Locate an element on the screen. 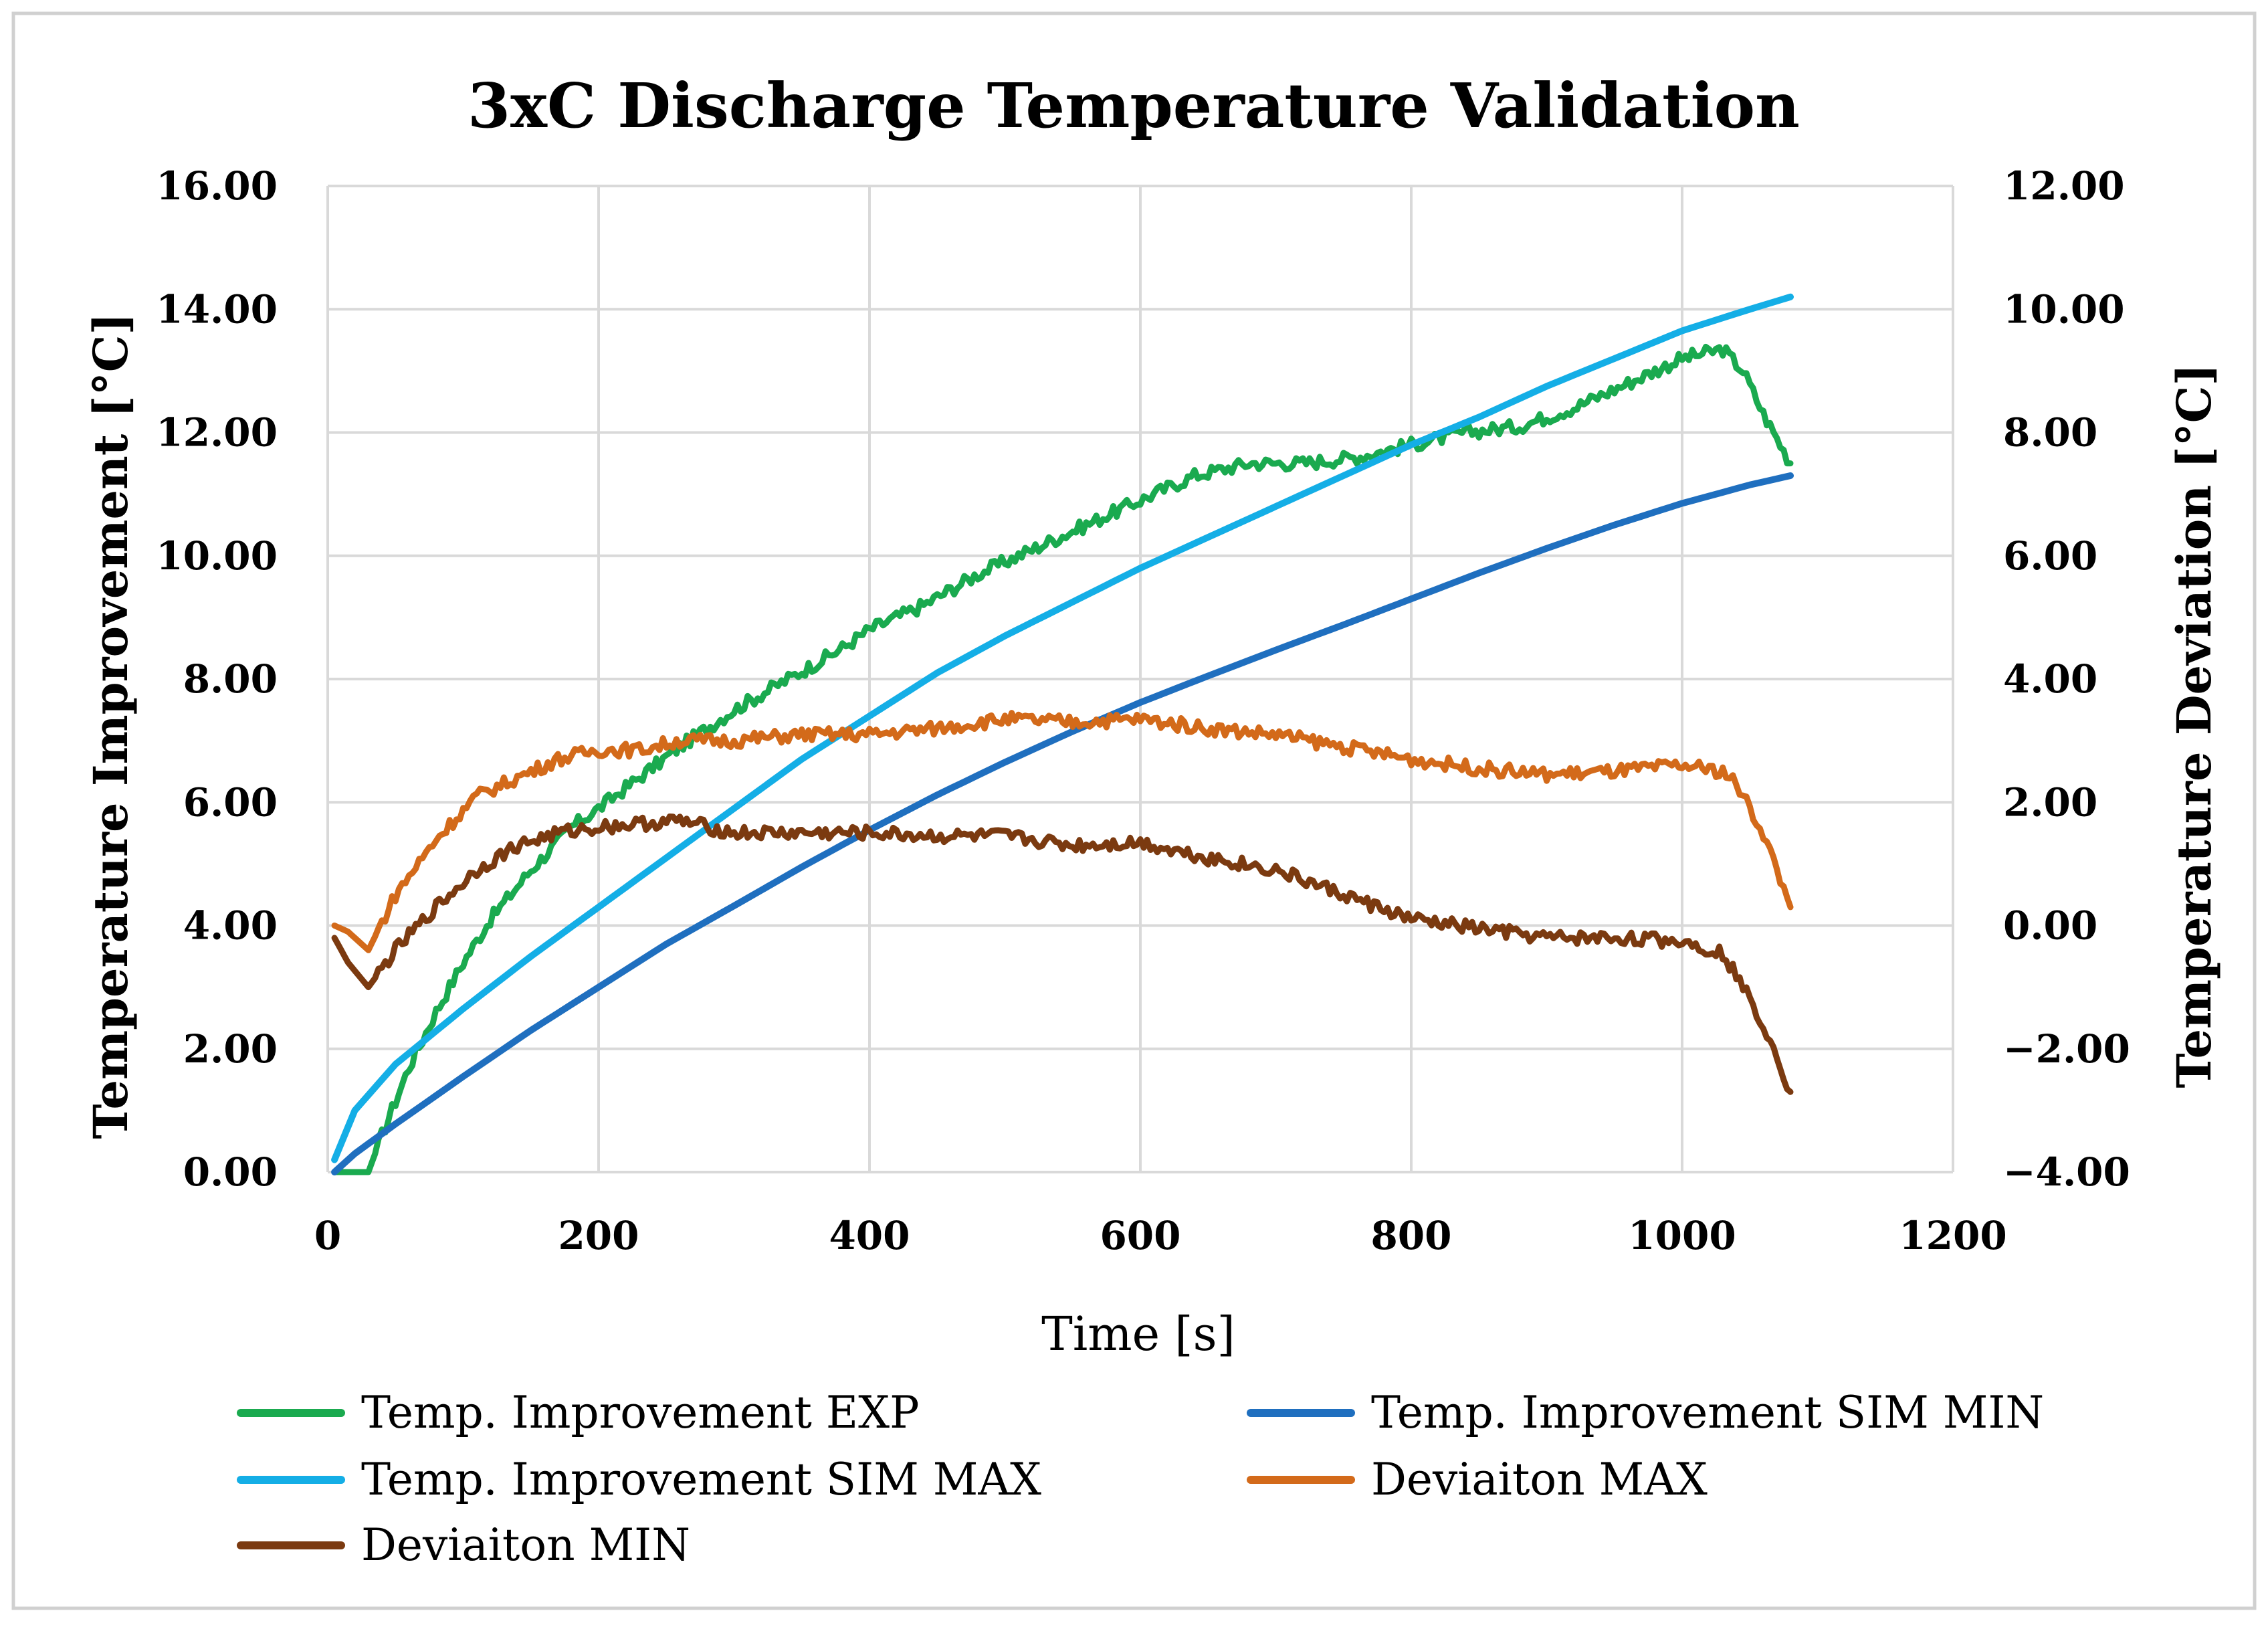 This screenshot has width=2268, height=1625. y-axis-title: Temperature Improvement [°C] is located at coordinates (111, 726).